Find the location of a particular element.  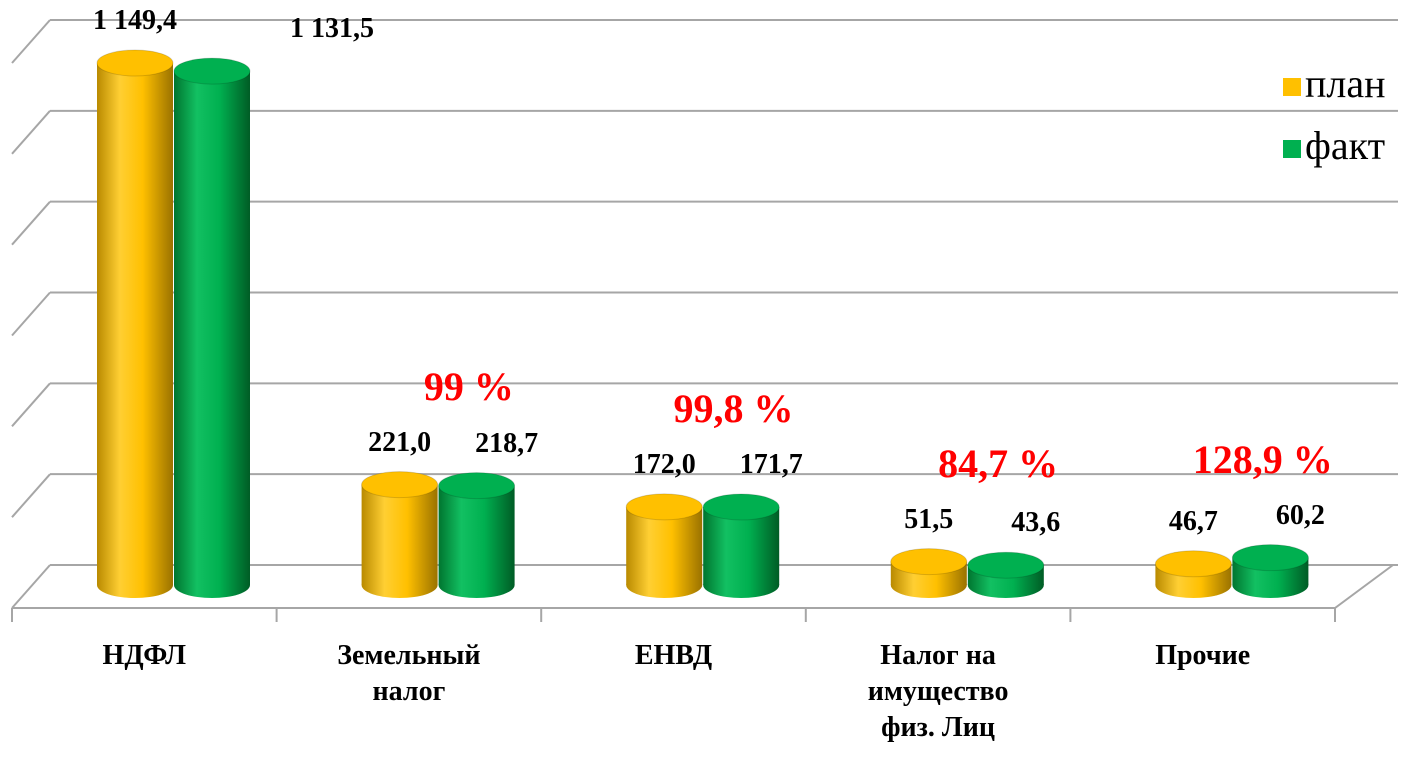

annotation: 99 % is located at coordinates (468, 386).